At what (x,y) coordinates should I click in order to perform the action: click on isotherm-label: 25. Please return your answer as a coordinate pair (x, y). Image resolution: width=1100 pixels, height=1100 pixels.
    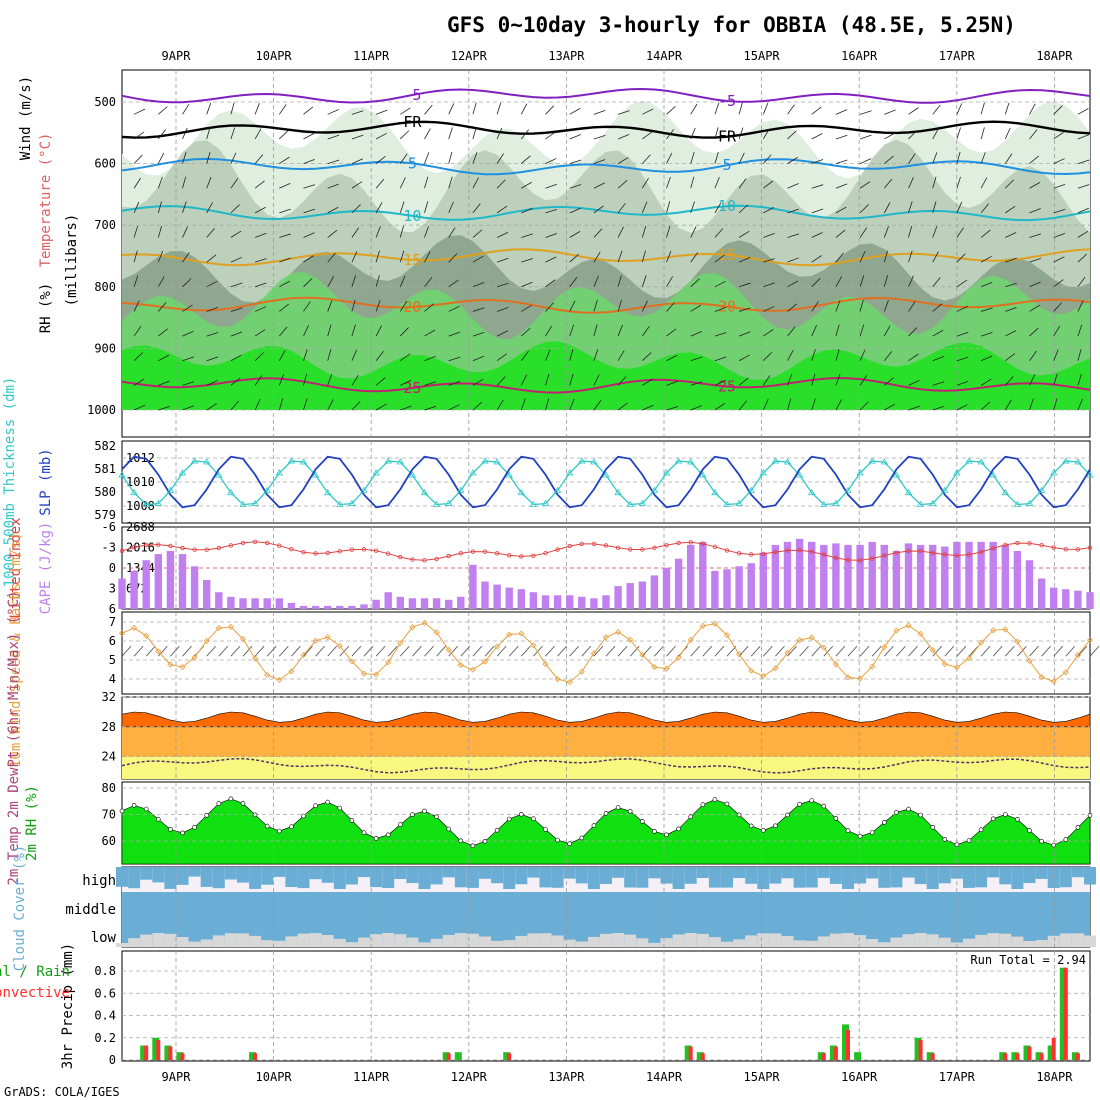
    Looking at the image, I should click on (727, 387).